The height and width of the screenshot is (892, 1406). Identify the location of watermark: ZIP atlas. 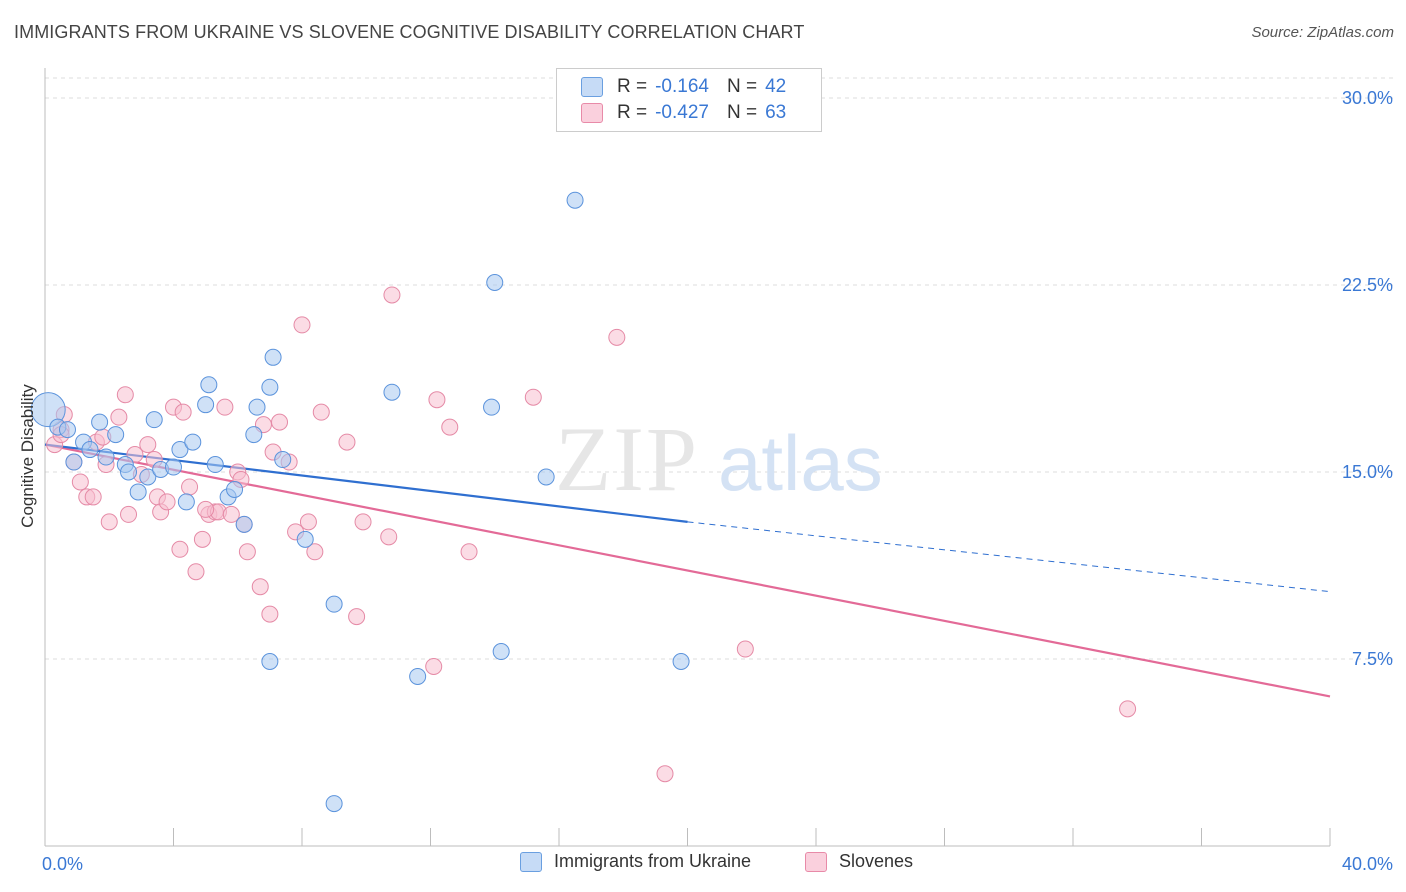
(719, 459).